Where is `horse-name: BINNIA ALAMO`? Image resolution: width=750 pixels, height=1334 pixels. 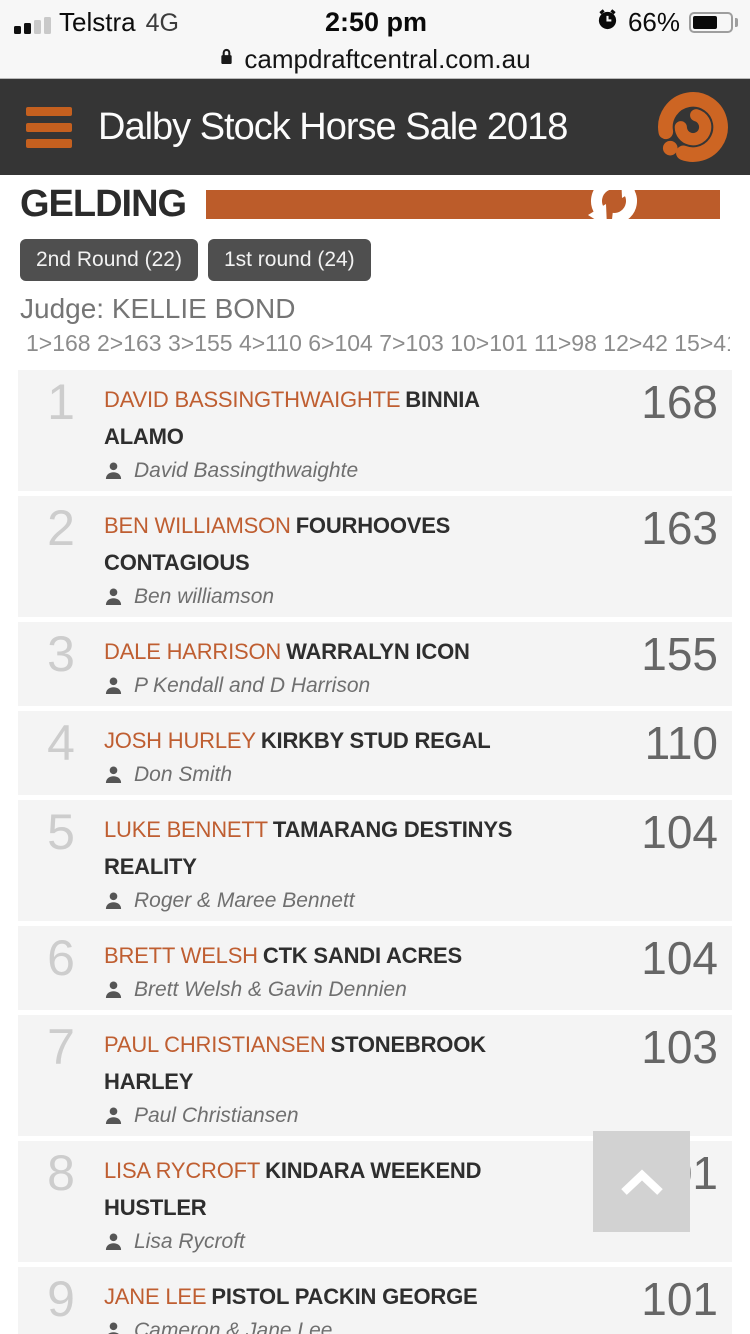
horse-name: BINNIA ALAMO is located at coordinates (292, 418).